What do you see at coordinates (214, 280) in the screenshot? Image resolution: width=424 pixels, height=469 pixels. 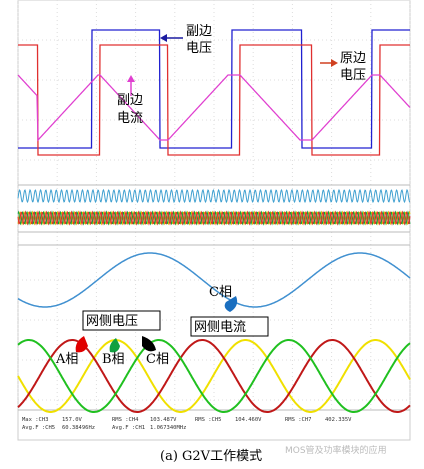 I see `grid-current` at bounding box center [214, 280].